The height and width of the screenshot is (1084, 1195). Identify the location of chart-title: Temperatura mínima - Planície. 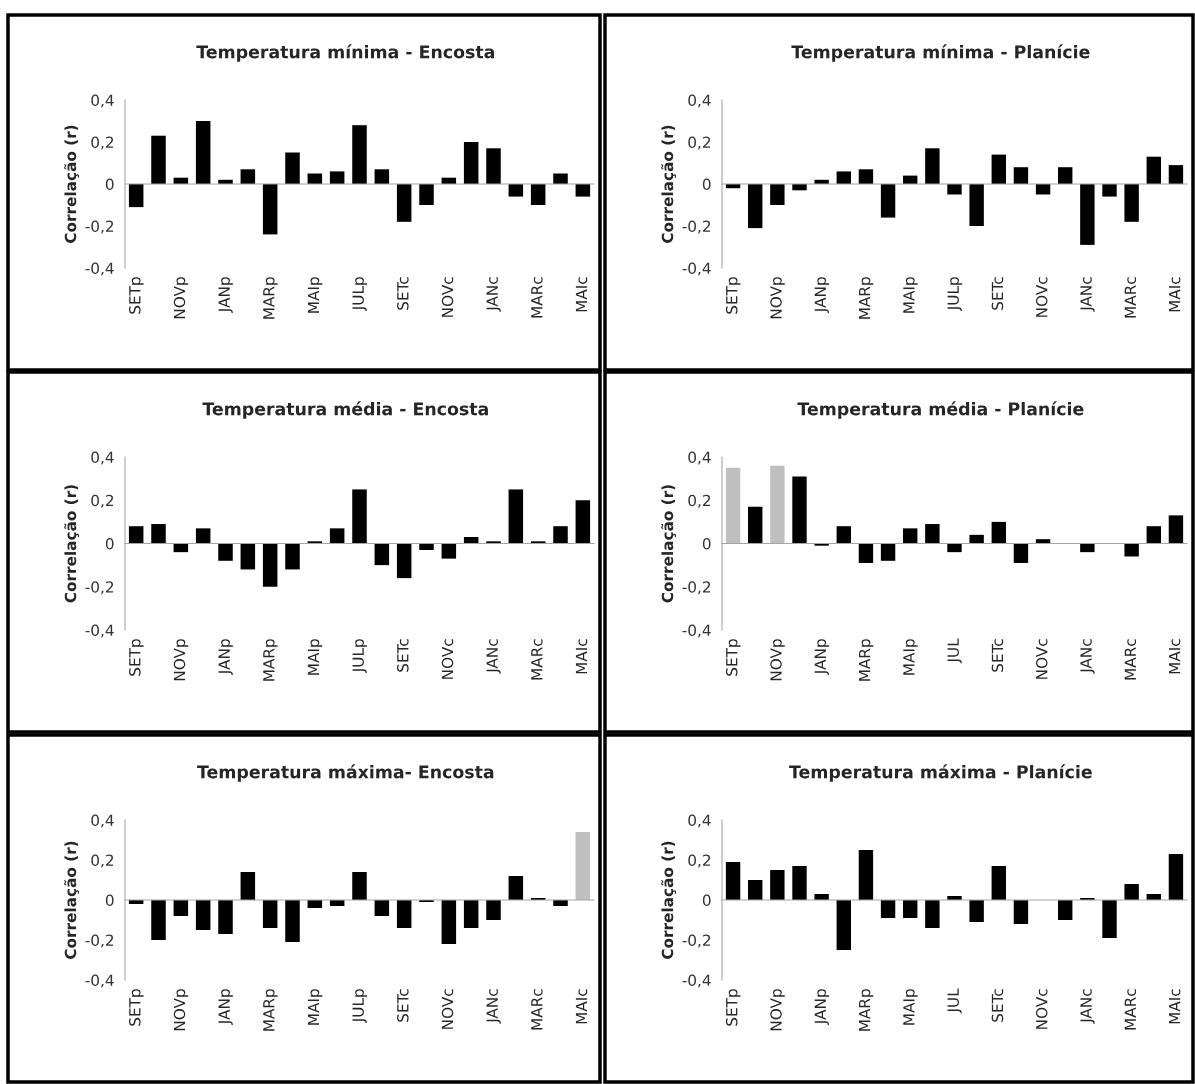
(940, 53).